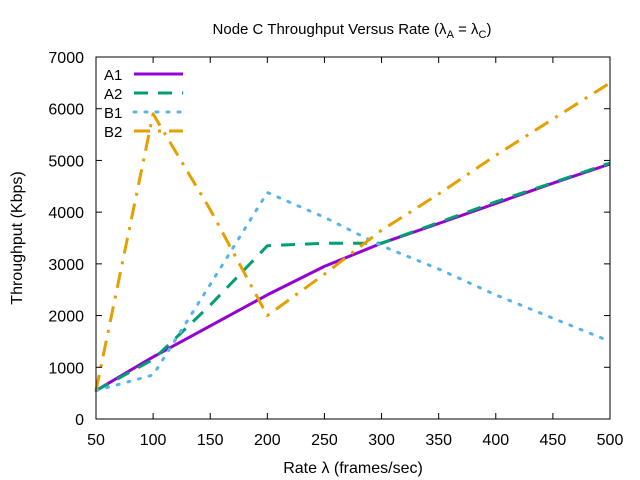  Describe the element at coordinates (66, 317) in the screenshot. I see `y-tick-label: 2000` at that location.